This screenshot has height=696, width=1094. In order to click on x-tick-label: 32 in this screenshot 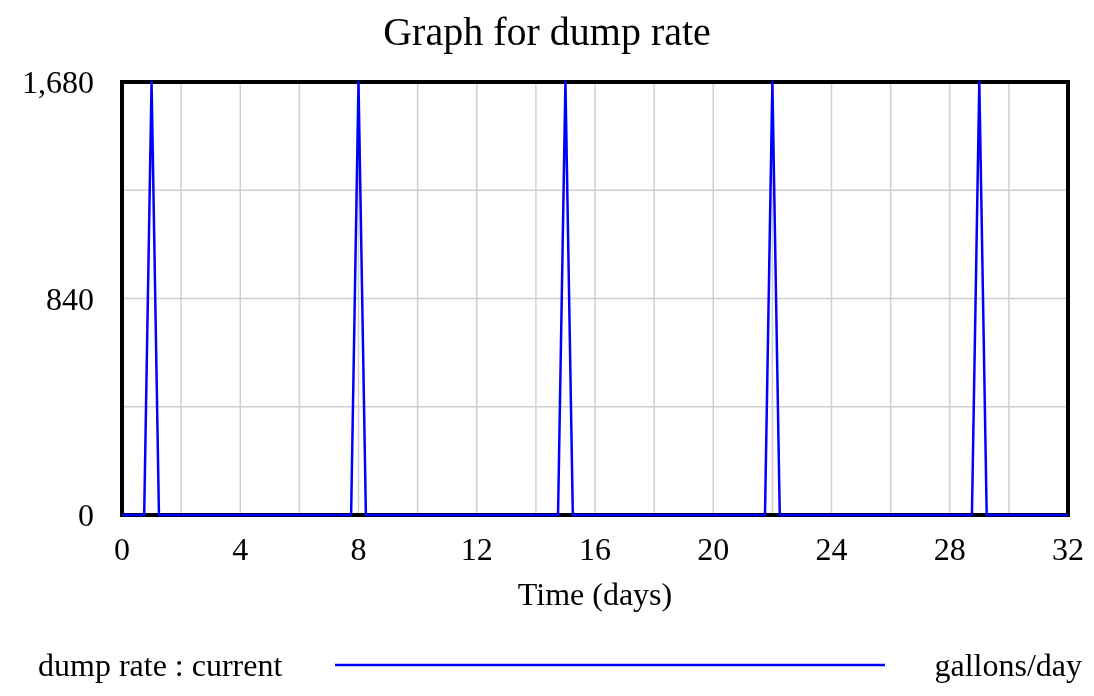, I will do `click(1068, 549)`.